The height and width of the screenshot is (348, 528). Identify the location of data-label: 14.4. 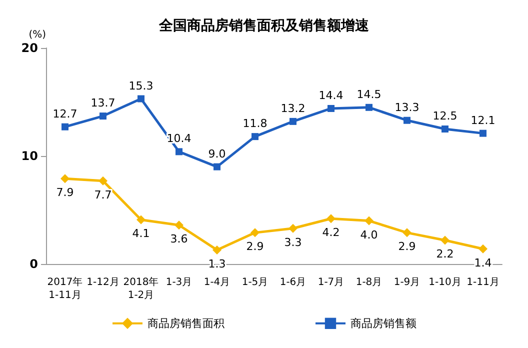
(331, 95).